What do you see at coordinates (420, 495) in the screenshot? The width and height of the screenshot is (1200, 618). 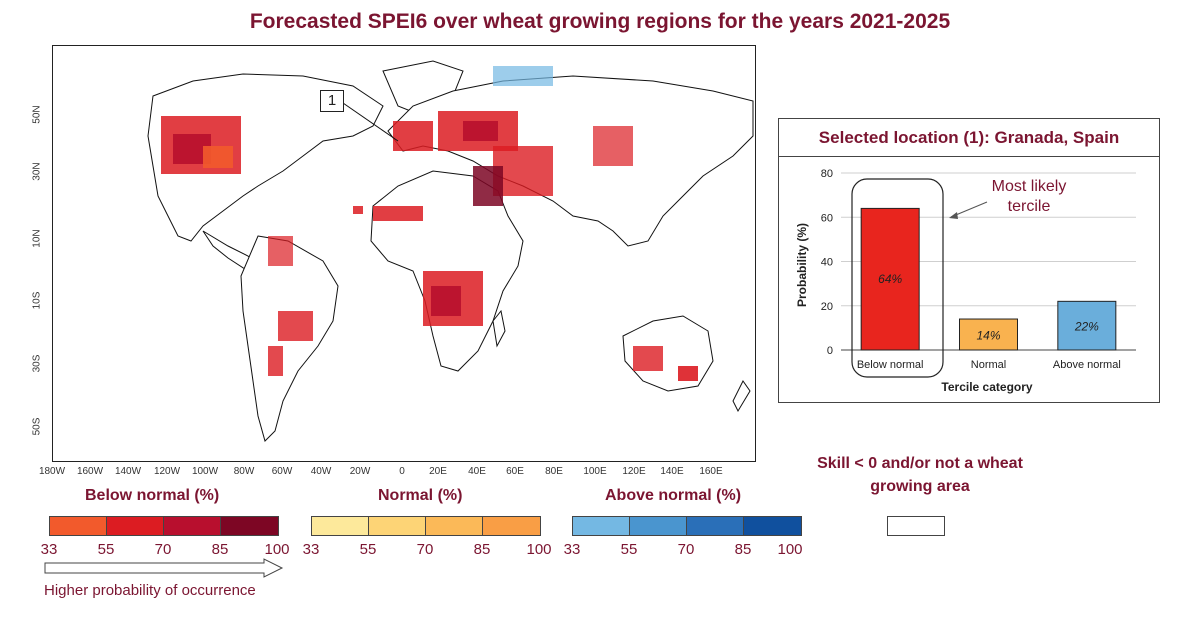 I see `legend-title-normal: Normal (%)` at bounding box center [420, 495].